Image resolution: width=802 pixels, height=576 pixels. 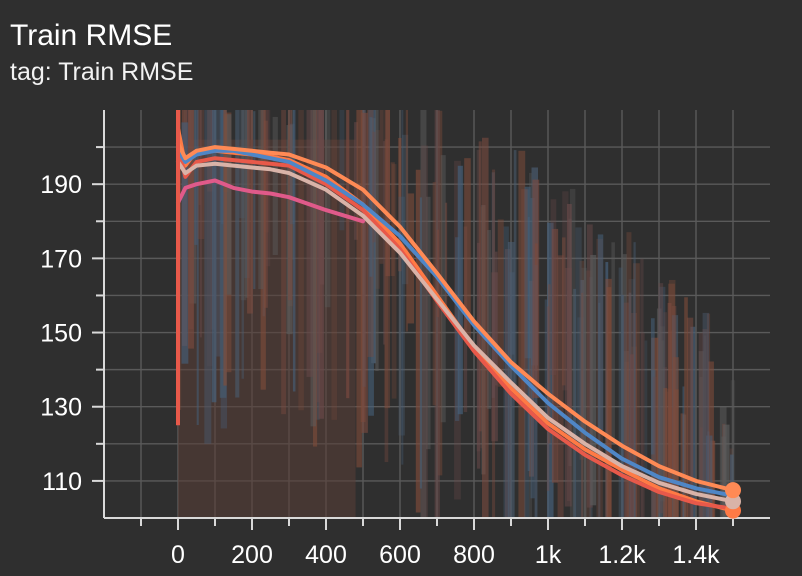 I want to click on y-tick-label: 110, so click(x=62, y=482).